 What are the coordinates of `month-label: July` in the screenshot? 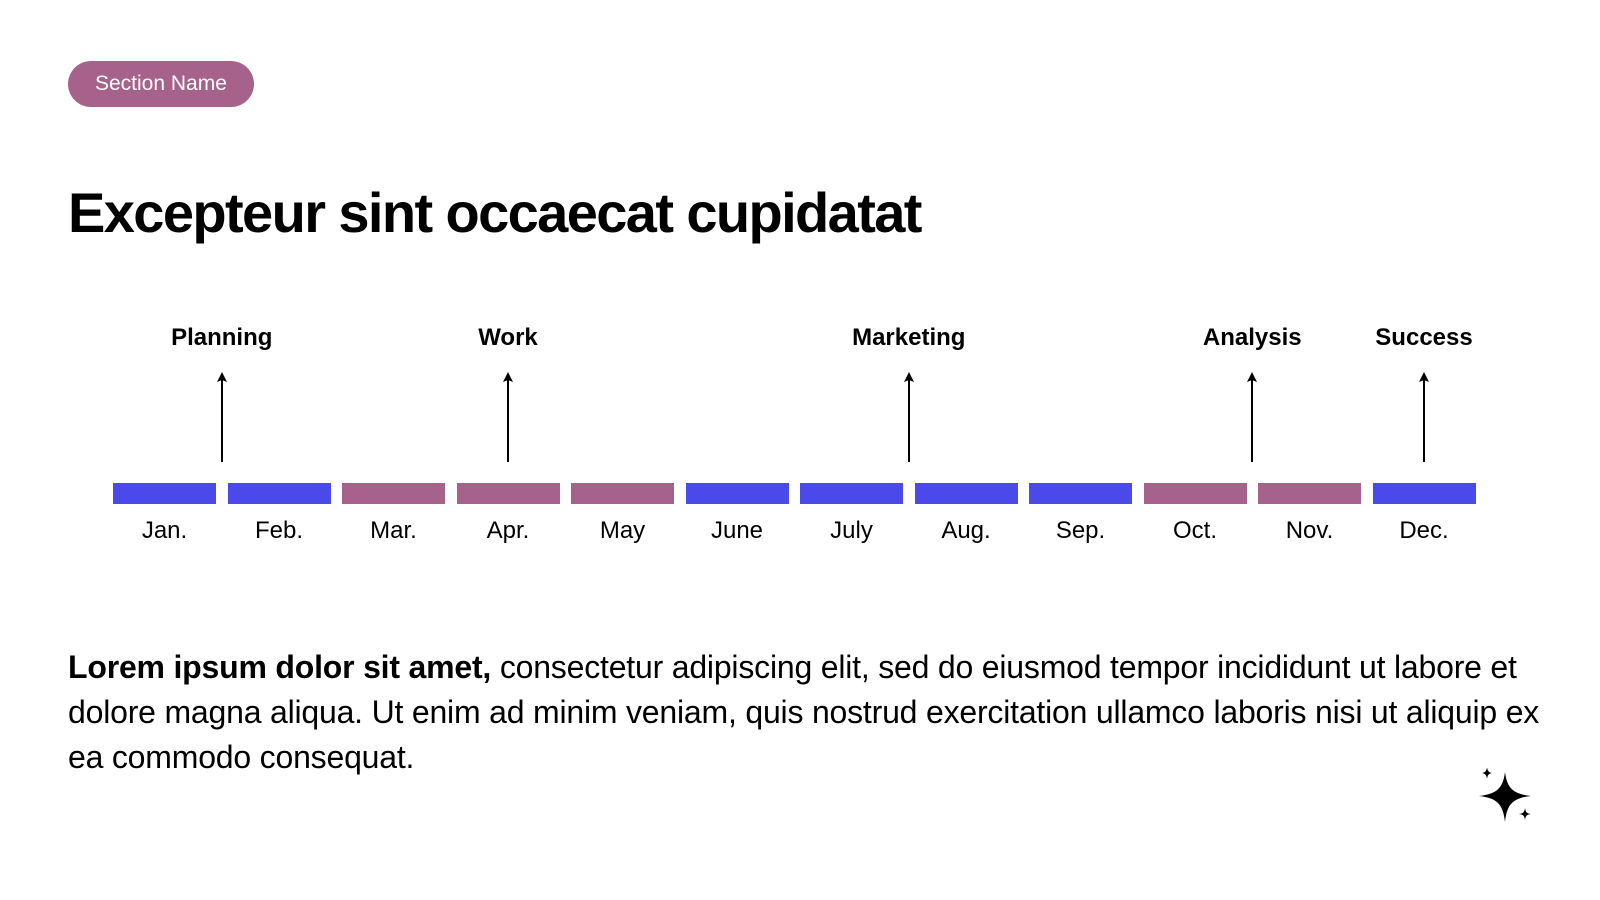 It's located at (851, 530).